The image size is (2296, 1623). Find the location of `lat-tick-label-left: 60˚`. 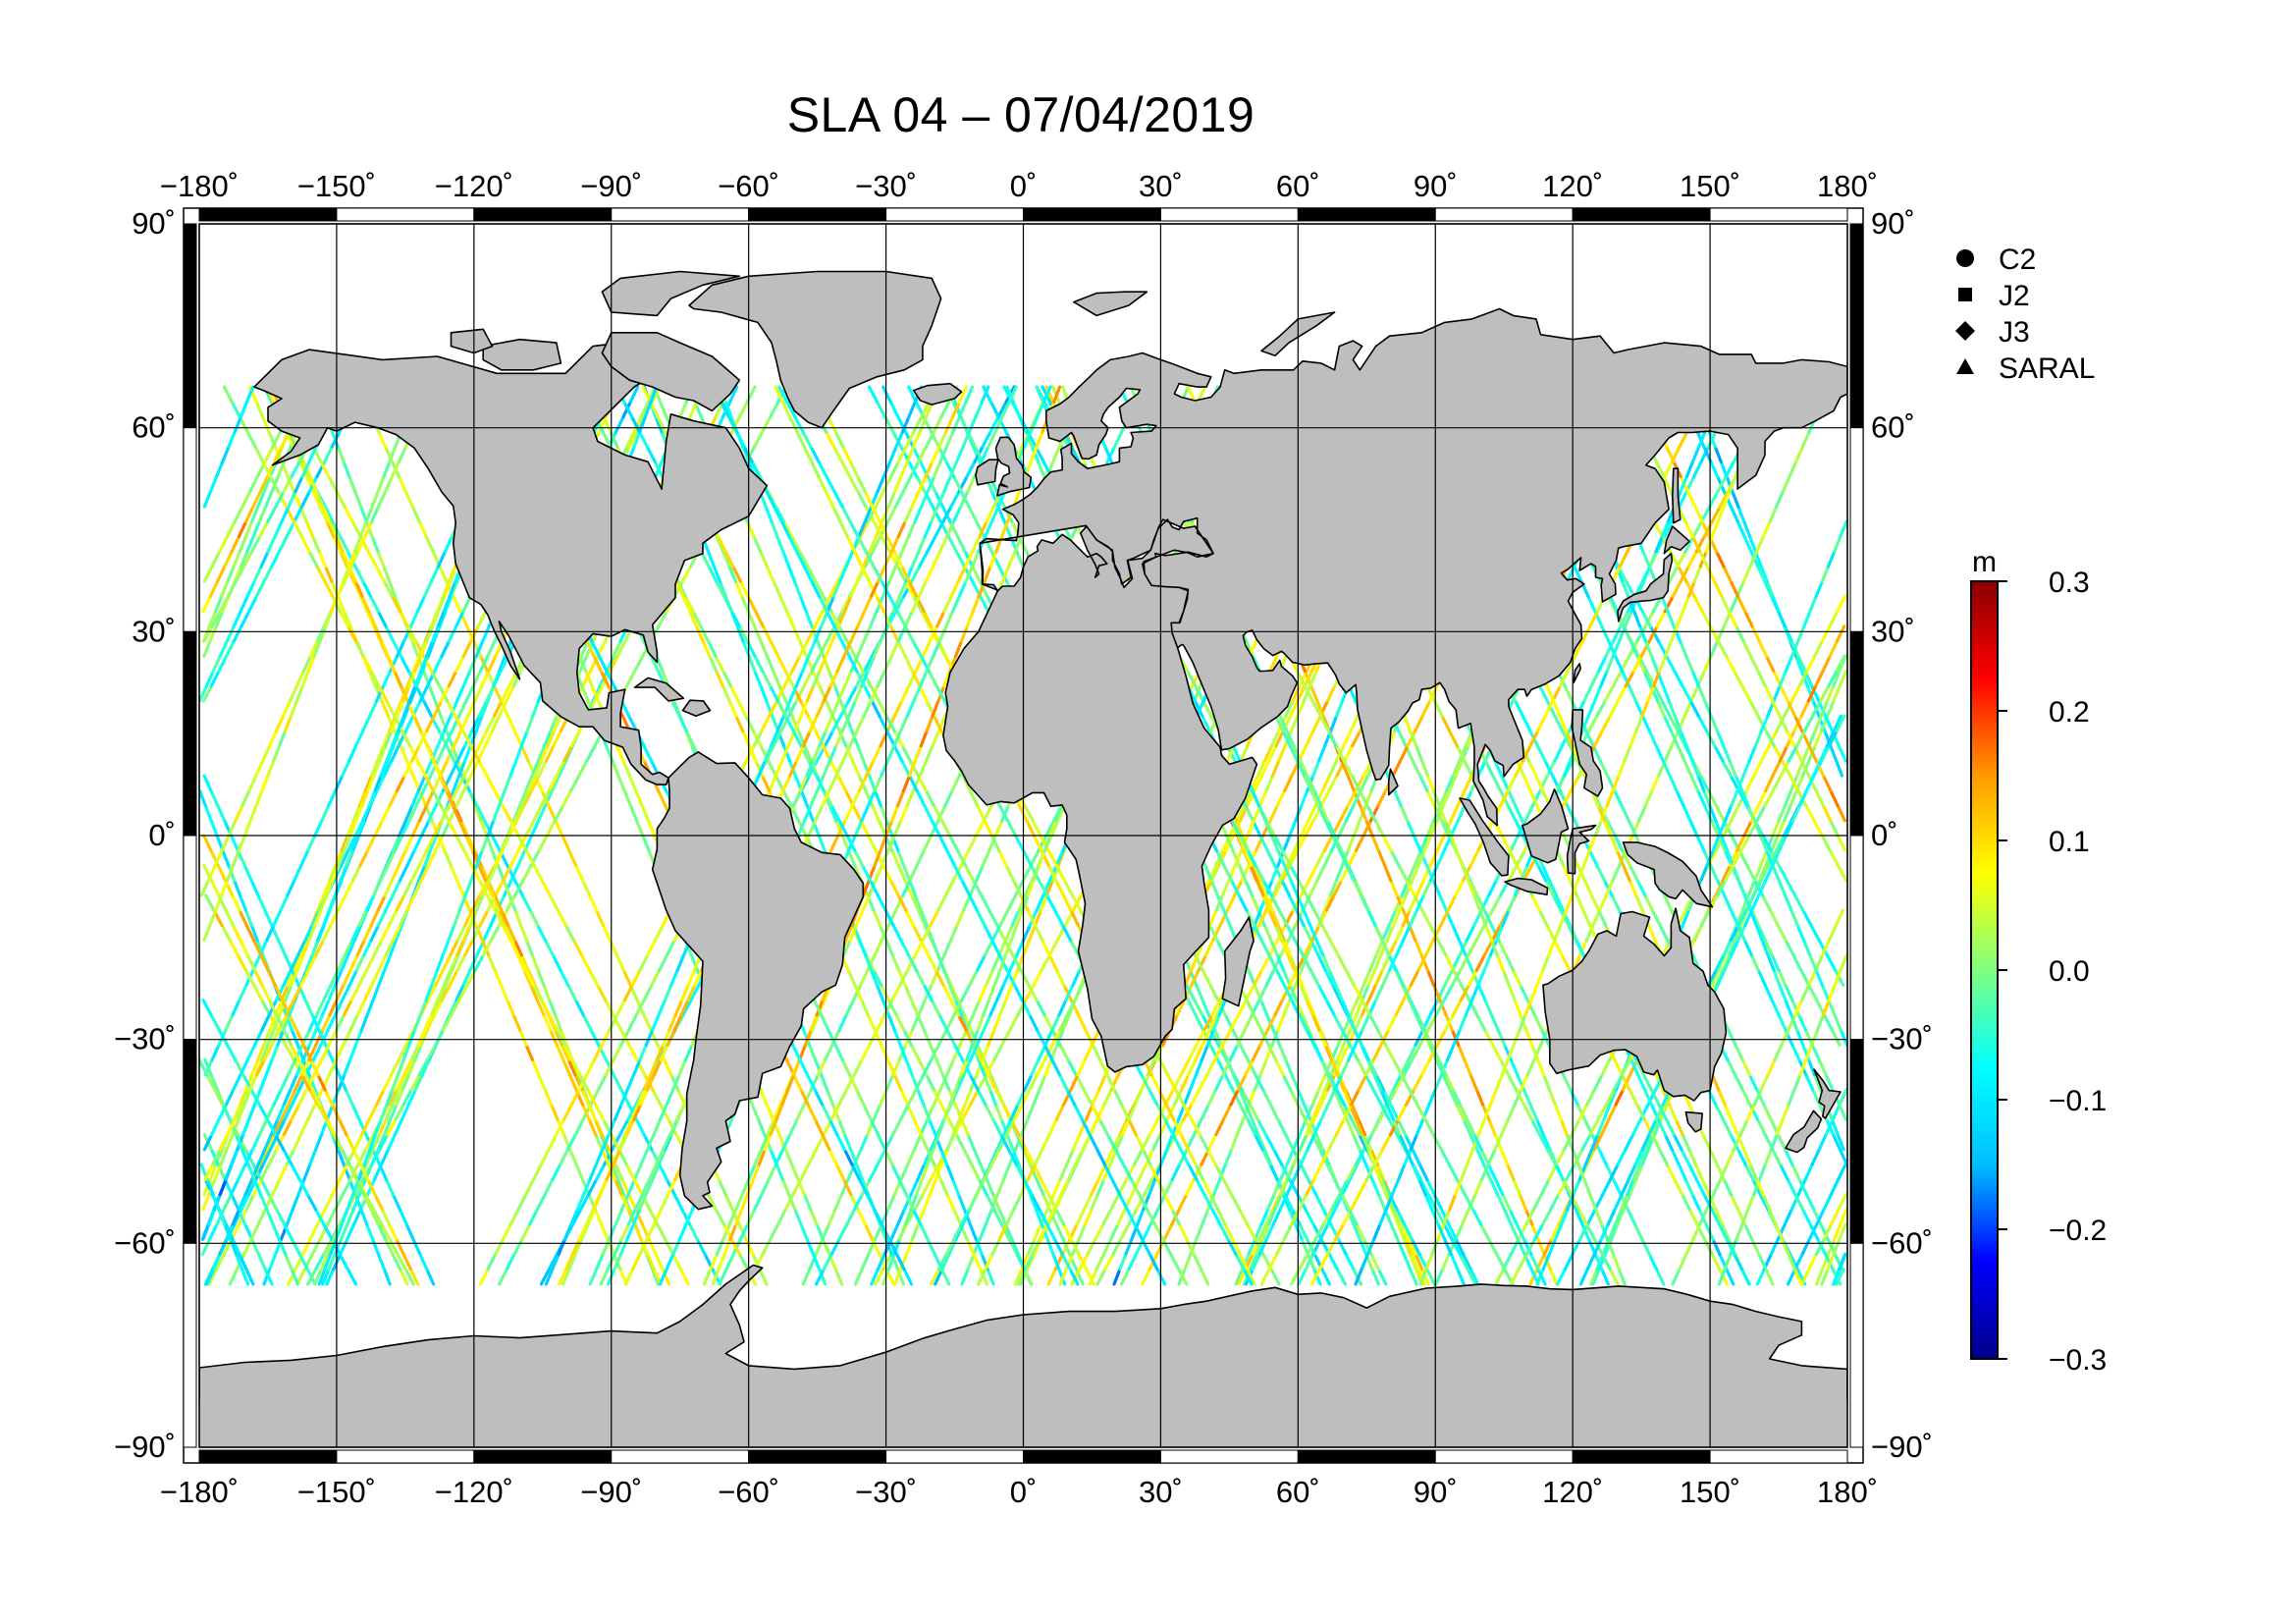

lat-tick-label-left: 60˚ is located at coordinates (154, 428).